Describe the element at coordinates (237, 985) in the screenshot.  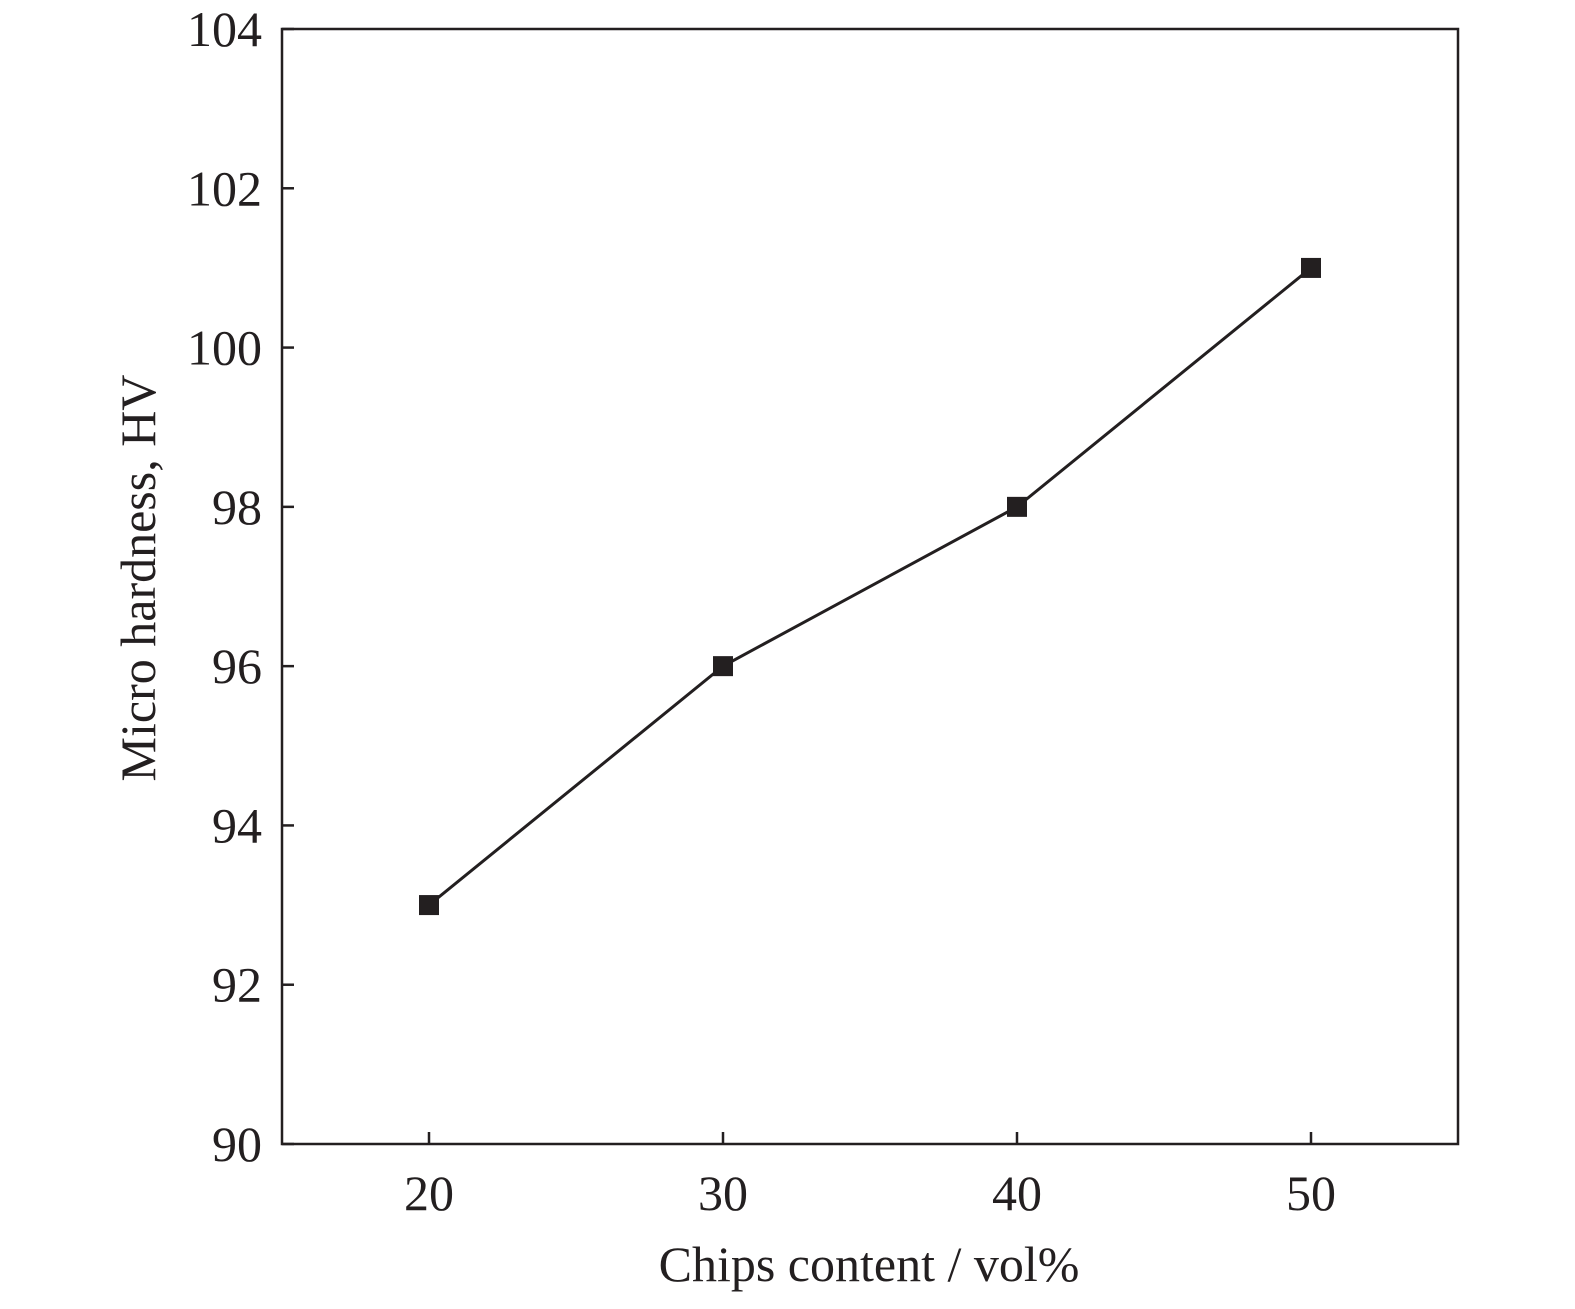
I see `y-tick-label: 92` at that location.